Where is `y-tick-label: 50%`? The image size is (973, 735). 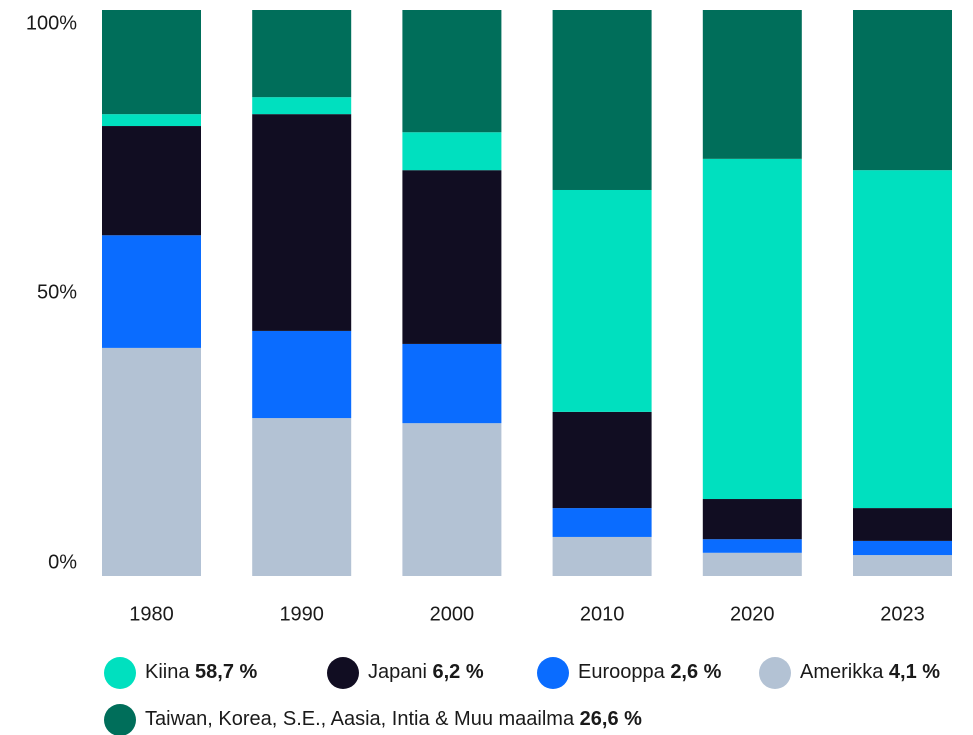 y-tick-label: 50% is located at coordinates (57, 292).